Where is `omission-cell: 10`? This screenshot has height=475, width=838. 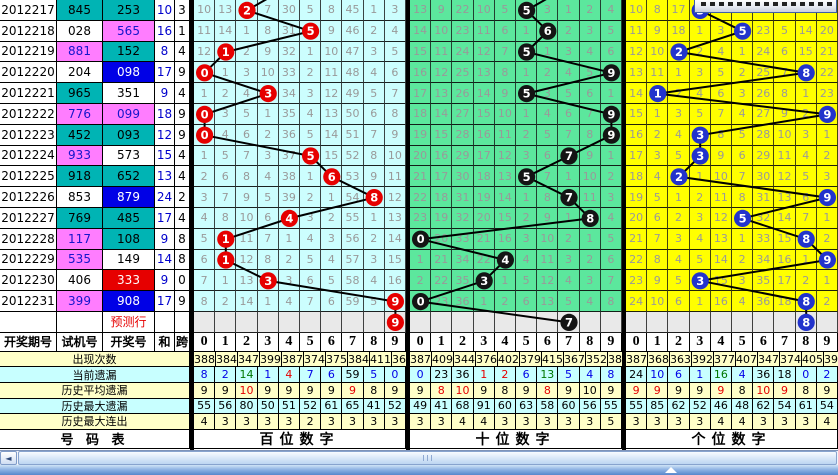 omission-cell: 10 is located at coordinates (637, 10).